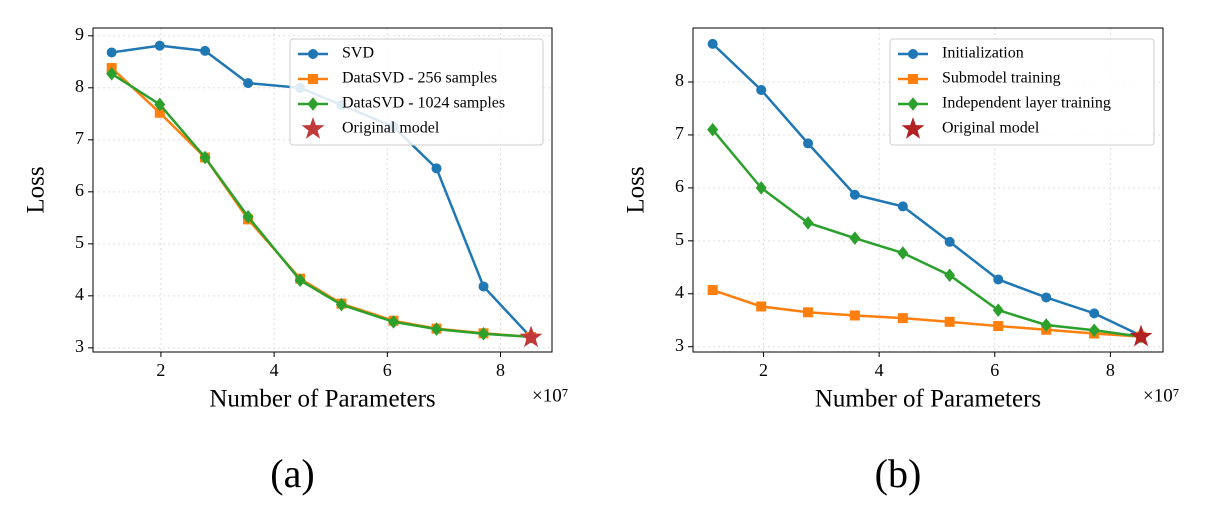 This screenshot has height=513, width=1212. Describe the element at coordinates (1001, 78) in the screenshot. I see `legend-label: Submodel training` at that location.